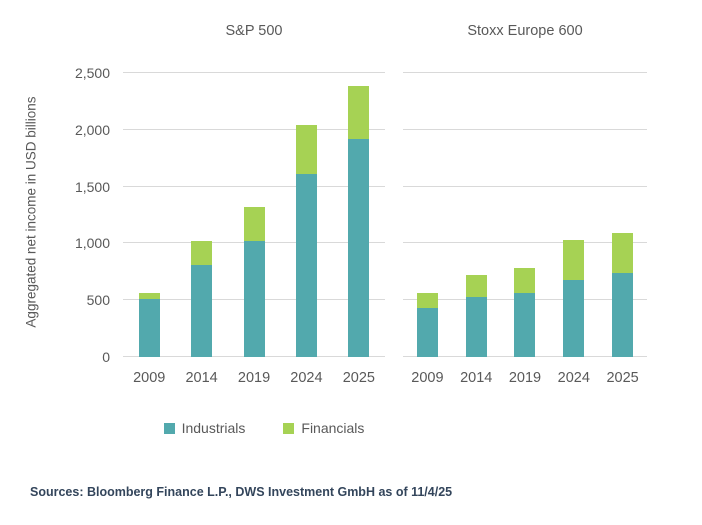 This screenshot has height=525, width=702. I want to click on y-tick-label: 1,000, so click(92, 243).